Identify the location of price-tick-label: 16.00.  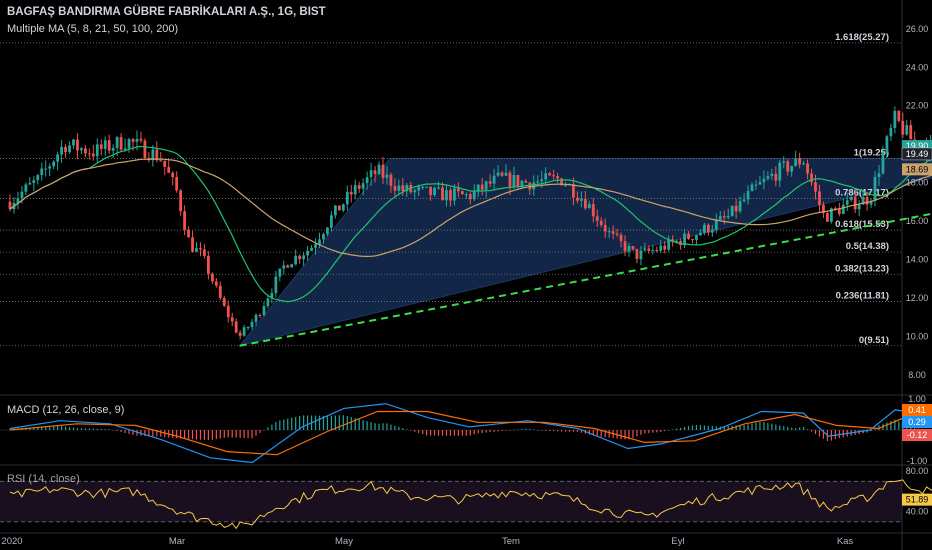
(917, 221).